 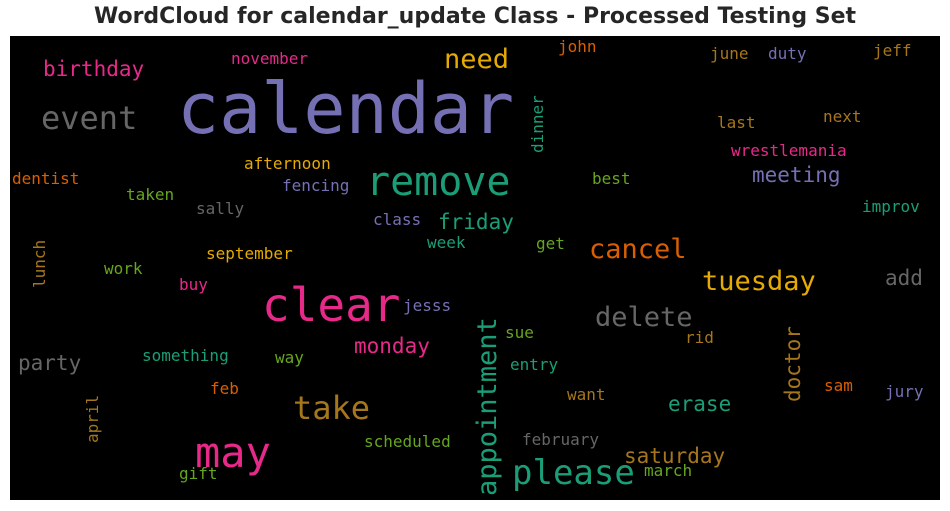 What do you see at coordinates (904, 278) in the screenshot?
I see `word-add: add` at bounding box center [904, 278].